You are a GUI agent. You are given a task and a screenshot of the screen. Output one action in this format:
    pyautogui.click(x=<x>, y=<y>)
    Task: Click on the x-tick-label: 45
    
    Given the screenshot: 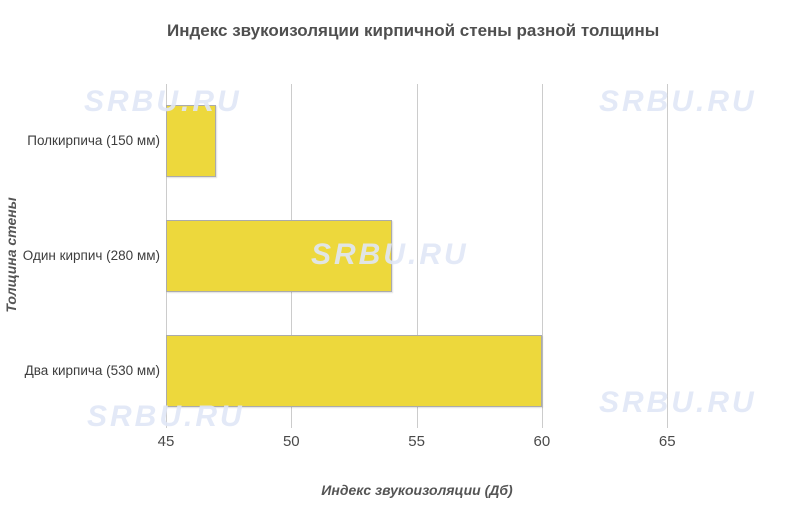 What is the action you would take?
    pyautogui.click(x=166, y=441)
    